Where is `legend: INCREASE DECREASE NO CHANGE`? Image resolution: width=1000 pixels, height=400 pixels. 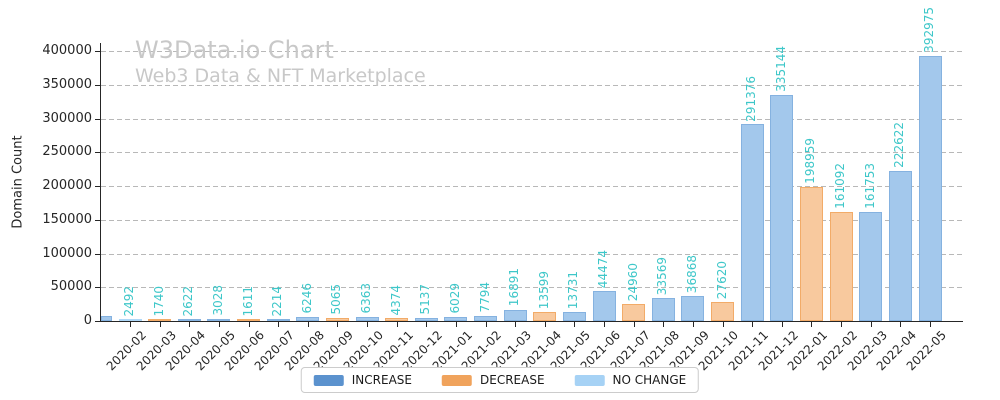 legend: INCREASE DECREASE NO CHANGE is located at coordinates (500, 380).